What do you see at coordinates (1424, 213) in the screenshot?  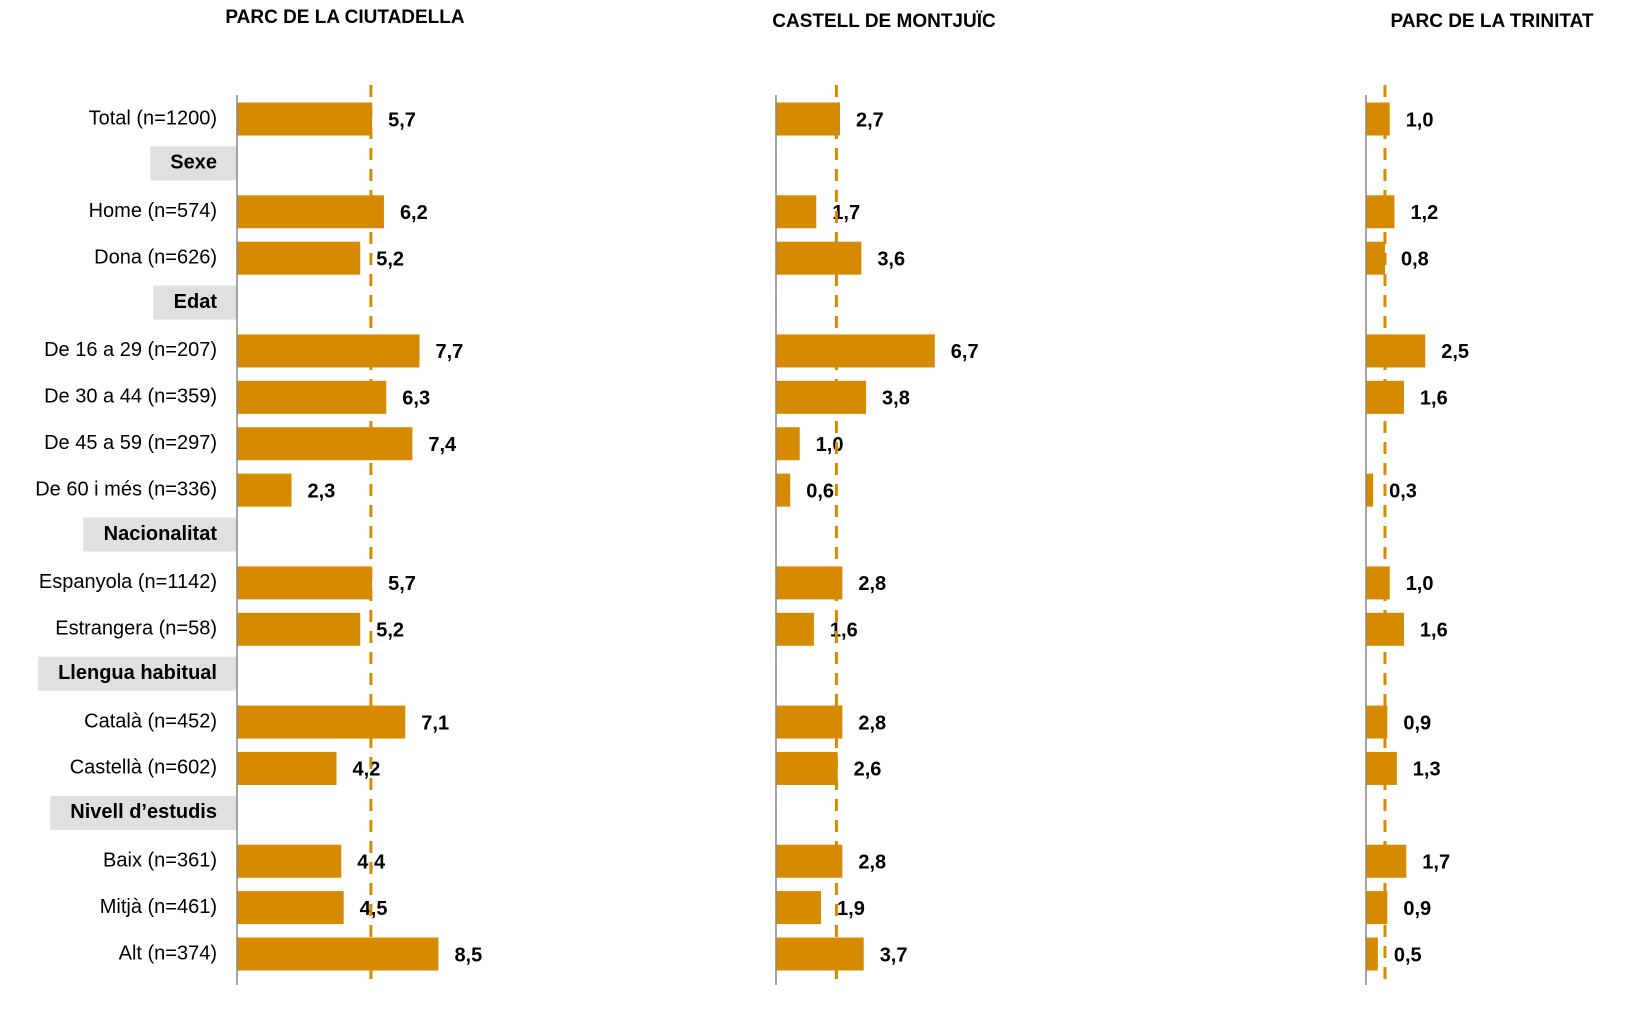 I see `value-label: 1,2` at bounding box center [1424, 213].